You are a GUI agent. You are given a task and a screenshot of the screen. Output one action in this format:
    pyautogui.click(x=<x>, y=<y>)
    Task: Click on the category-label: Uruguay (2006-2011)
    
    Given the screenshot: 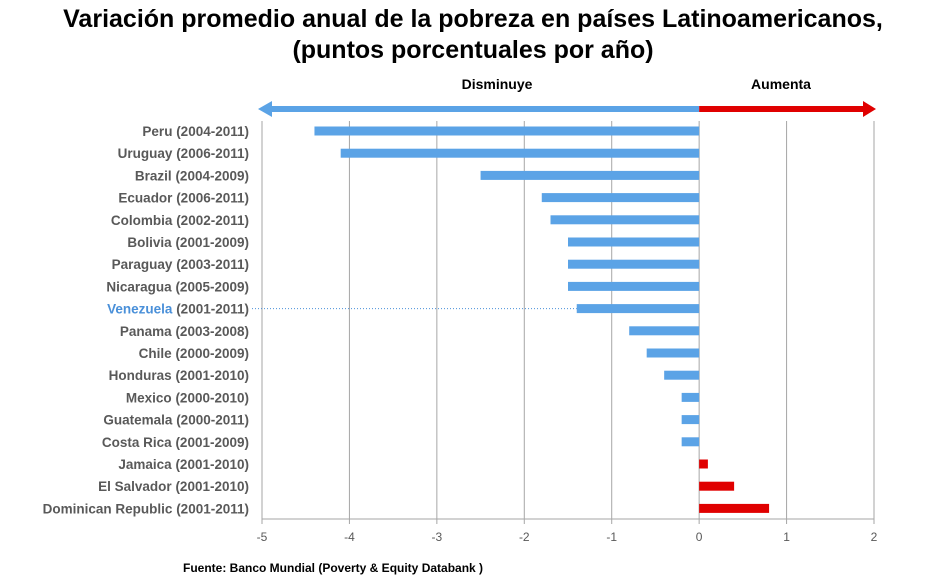 What is the action you would take?
    pyautogui.click(x=183, y=153)
    